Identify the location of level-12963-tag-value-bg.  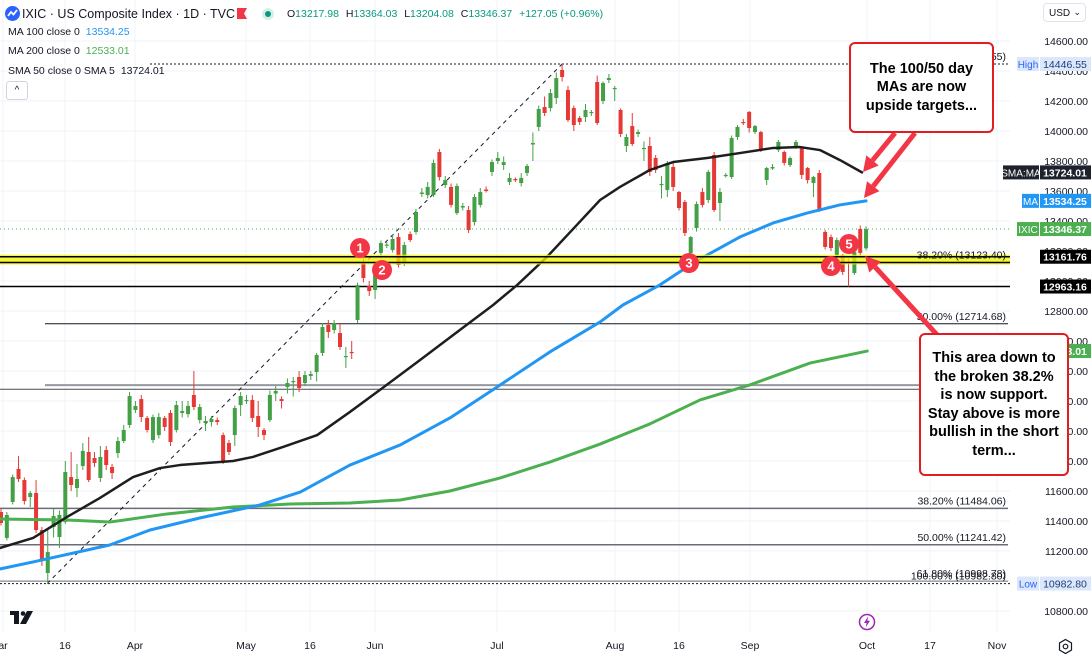
(1065, 286).